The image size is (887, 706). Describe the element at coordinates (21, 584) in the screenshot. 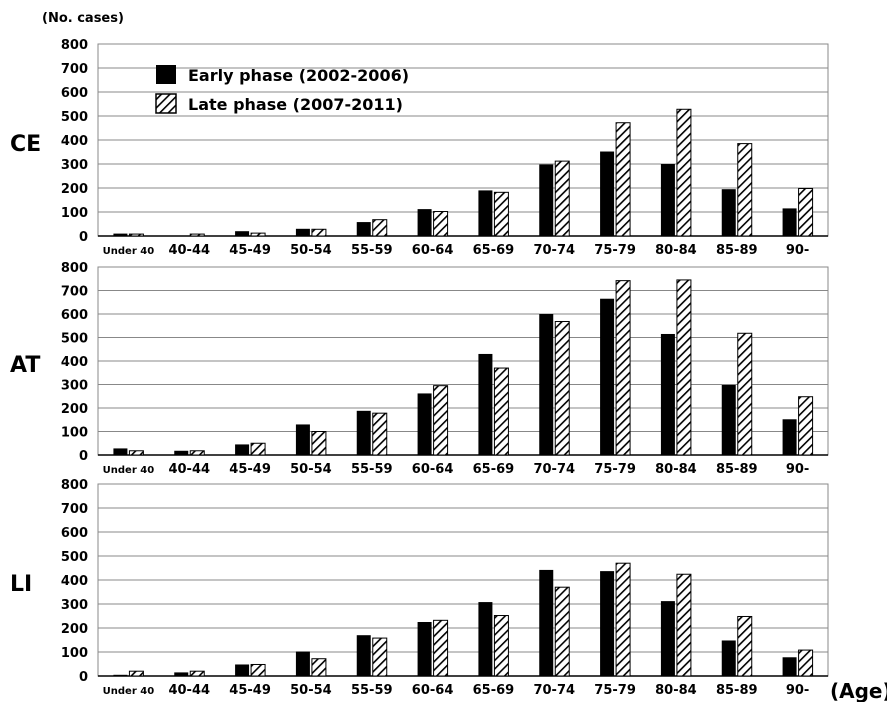

I see `panel-label: LI` at that location.